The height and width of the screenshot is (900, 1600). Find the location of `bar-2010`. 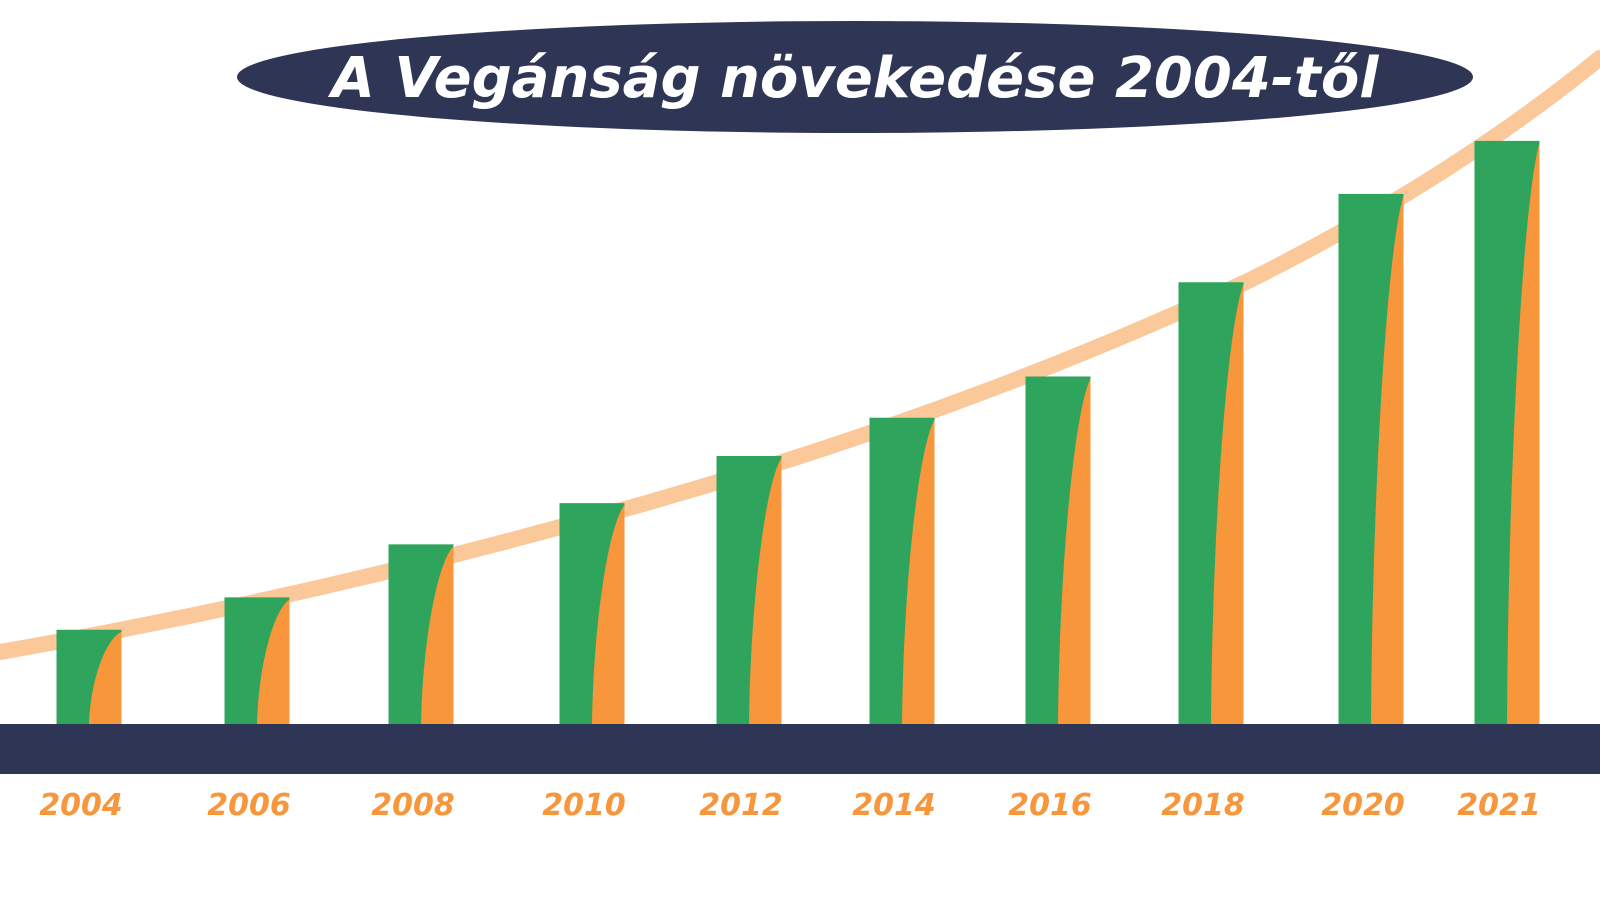

bar-2010 is located at coordinates (592, 613).